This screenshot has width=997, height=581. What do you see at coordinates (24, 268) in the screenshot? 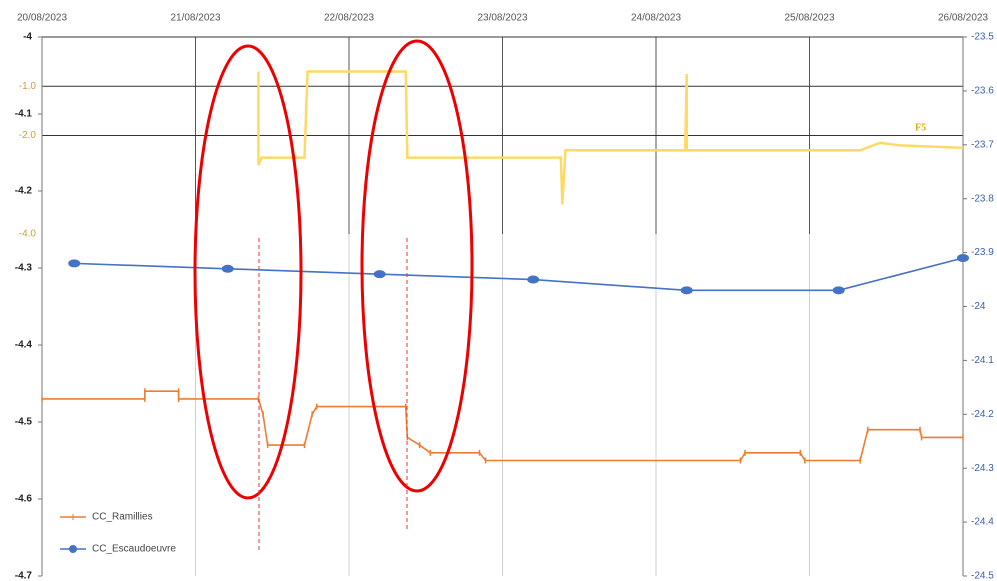
I see `y-tick-label: -4.3` at bounding box center [24, 268].